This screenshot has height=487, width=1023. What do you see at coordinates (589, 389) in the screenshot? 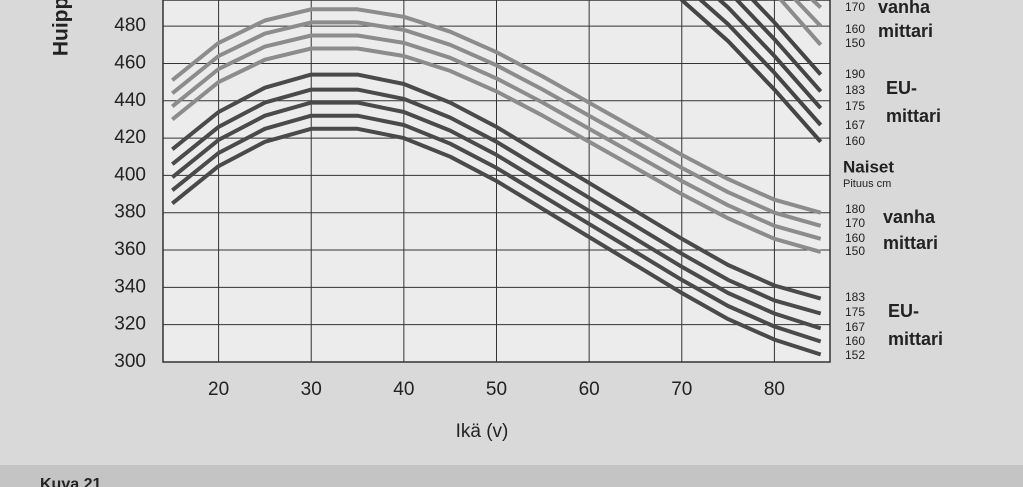
I see `x-tick-label: 60` at bounding box center [589, 389].